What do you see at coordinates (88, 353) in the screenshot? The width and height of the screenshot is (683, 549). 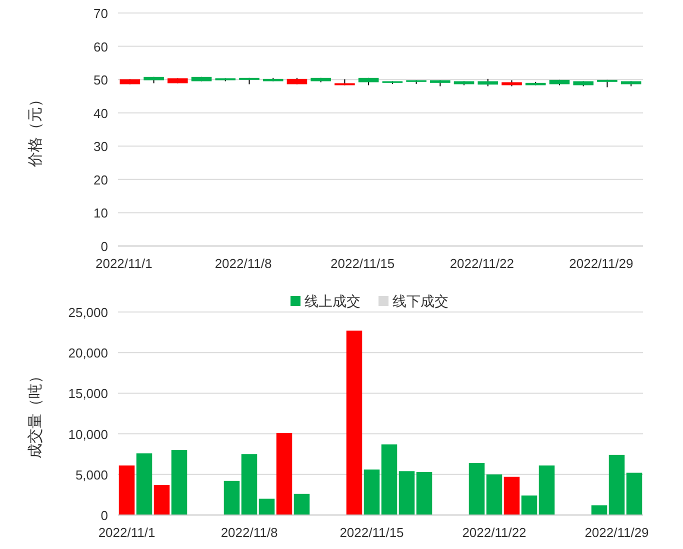 I see `y-tick-label: 20,000` at bounding box center [88, 353].